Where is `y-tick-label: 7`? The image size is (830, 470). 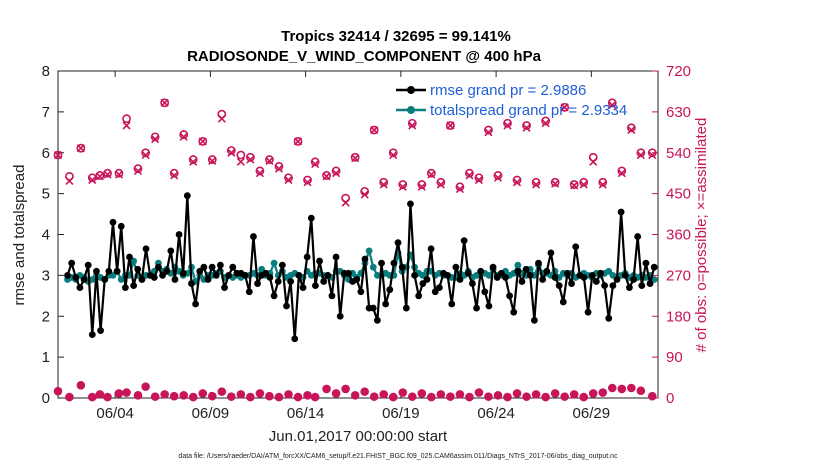 y-tick-label: 7 is located at coordinates (46, 112).